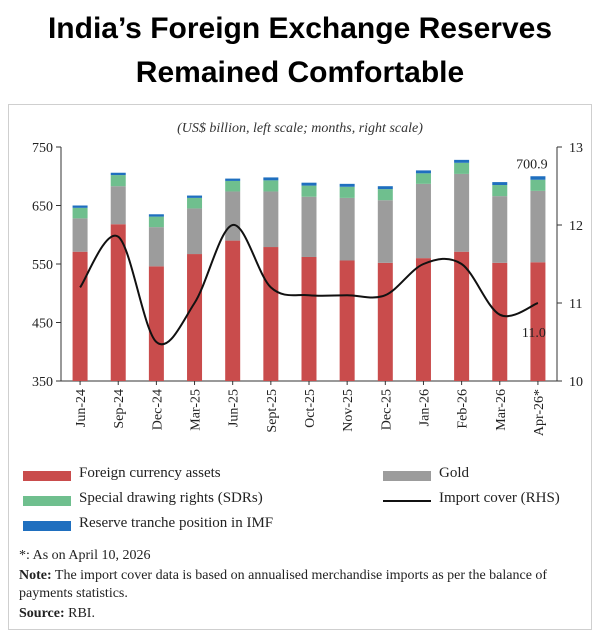  I want to click on legend-label-foreign-currency-assets: Foreign currency assets, so click(150, 473).